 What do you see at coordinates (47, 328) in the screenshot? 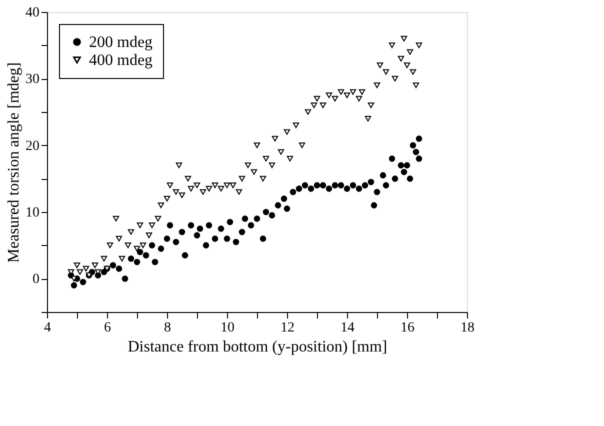
I see `x-tick-label: 4` at bounding box center [47, 328].